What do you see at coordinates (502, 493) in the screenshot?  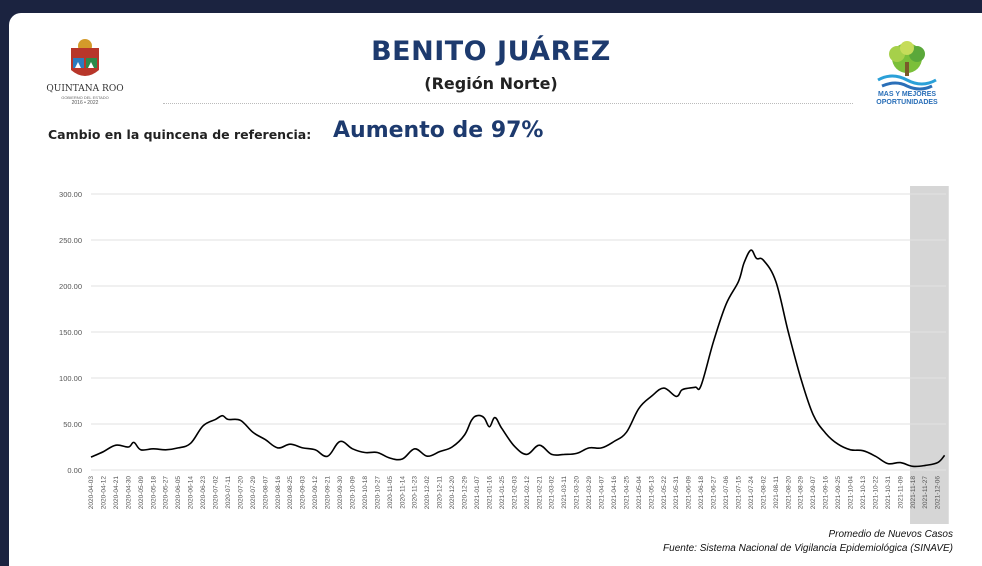 I see `x-tick-label: 2021-01-25` at bounding box center [502, 493].